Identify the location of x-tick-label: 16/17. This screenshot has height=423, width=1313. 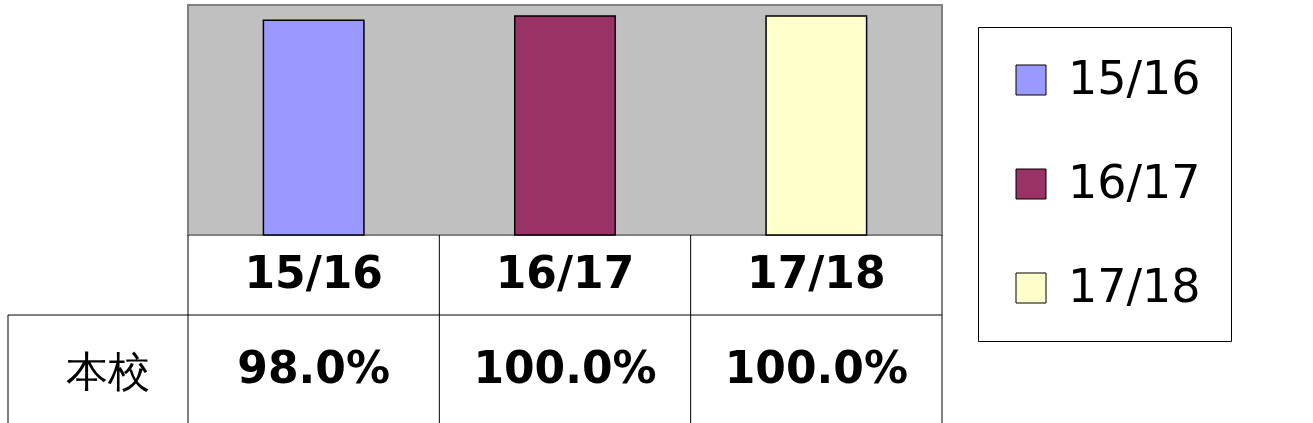
(565, 272).